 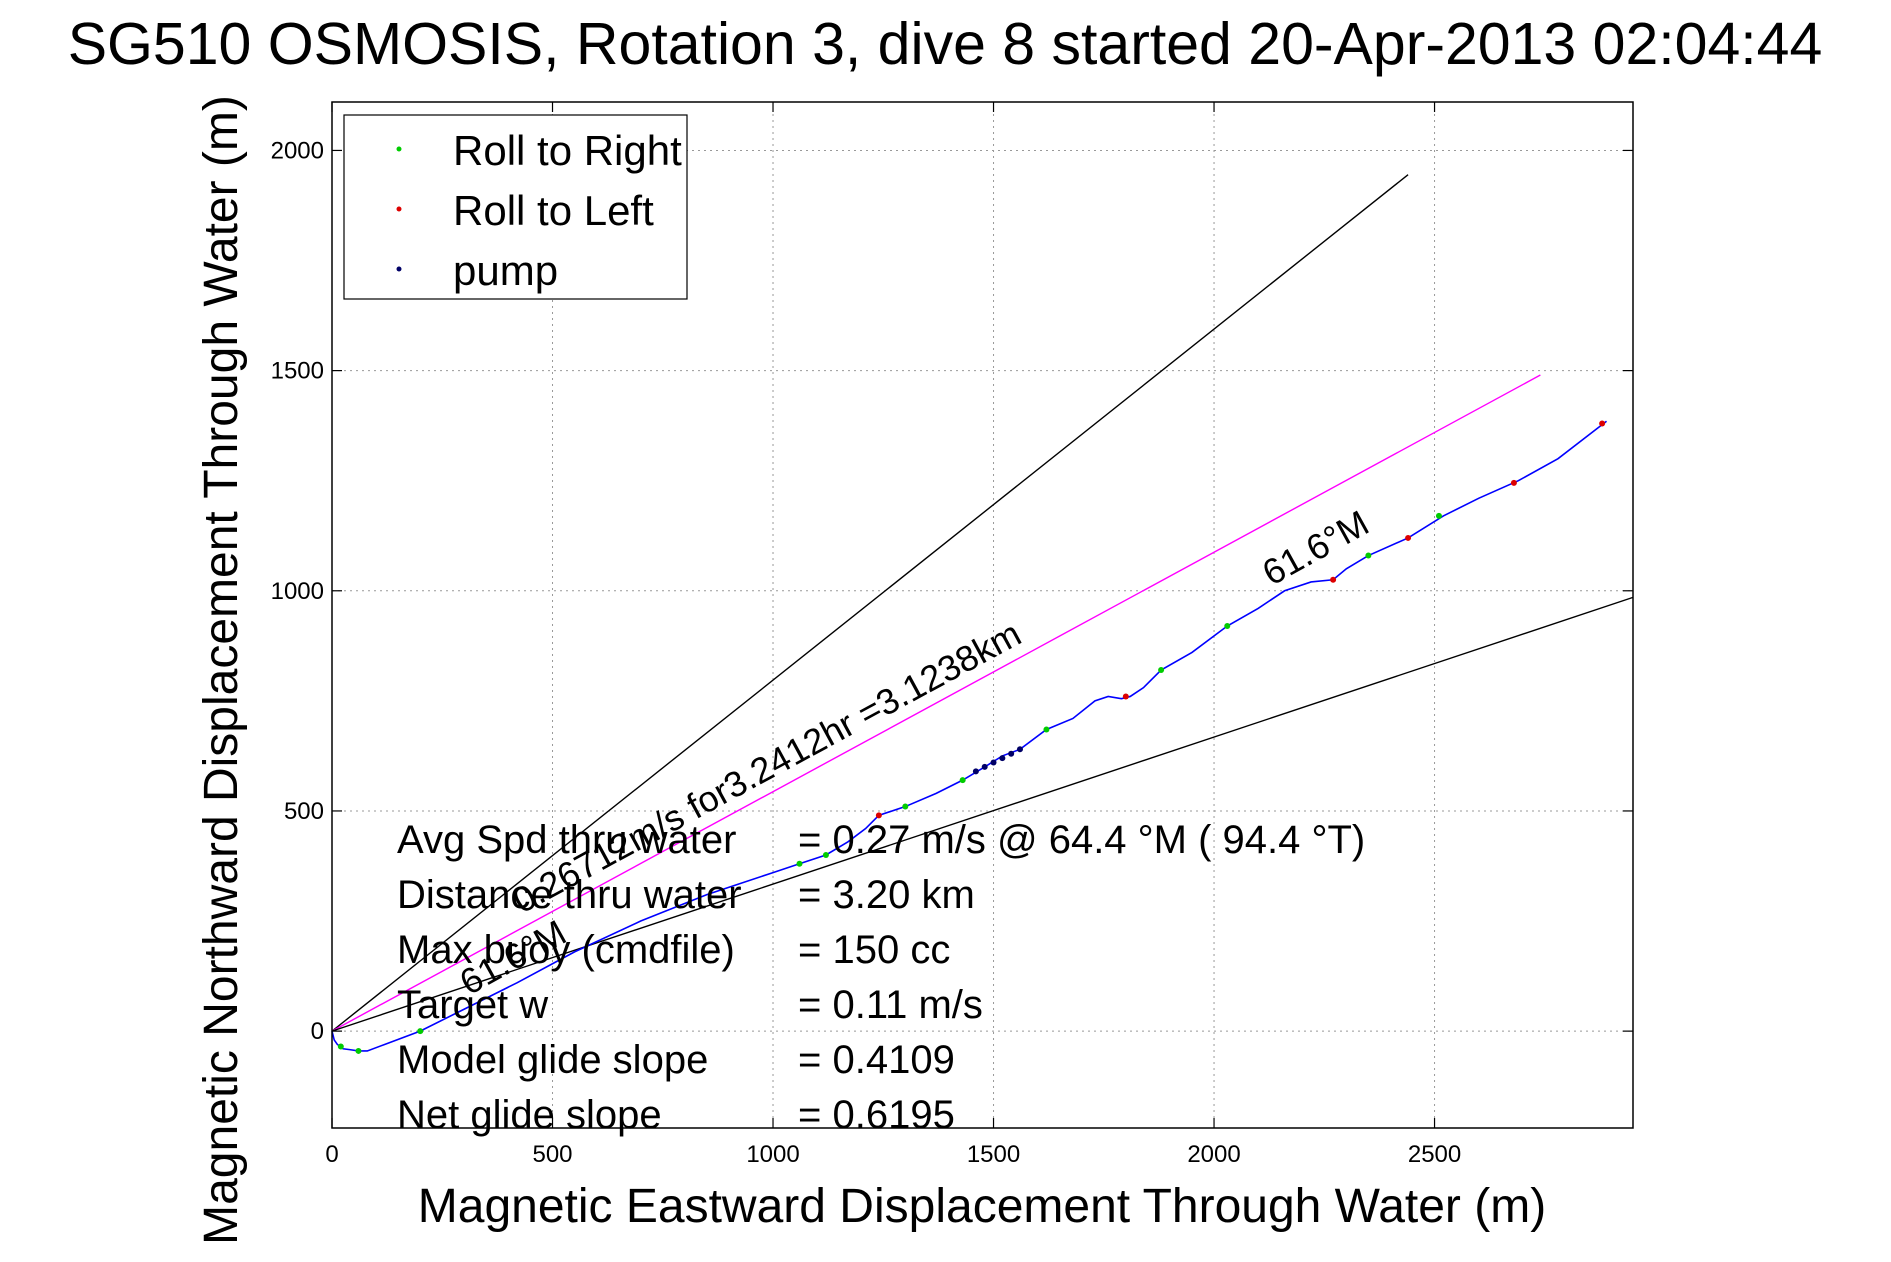 I want to click on stat-label: Model glide slope, so click(x=552, y=1060).